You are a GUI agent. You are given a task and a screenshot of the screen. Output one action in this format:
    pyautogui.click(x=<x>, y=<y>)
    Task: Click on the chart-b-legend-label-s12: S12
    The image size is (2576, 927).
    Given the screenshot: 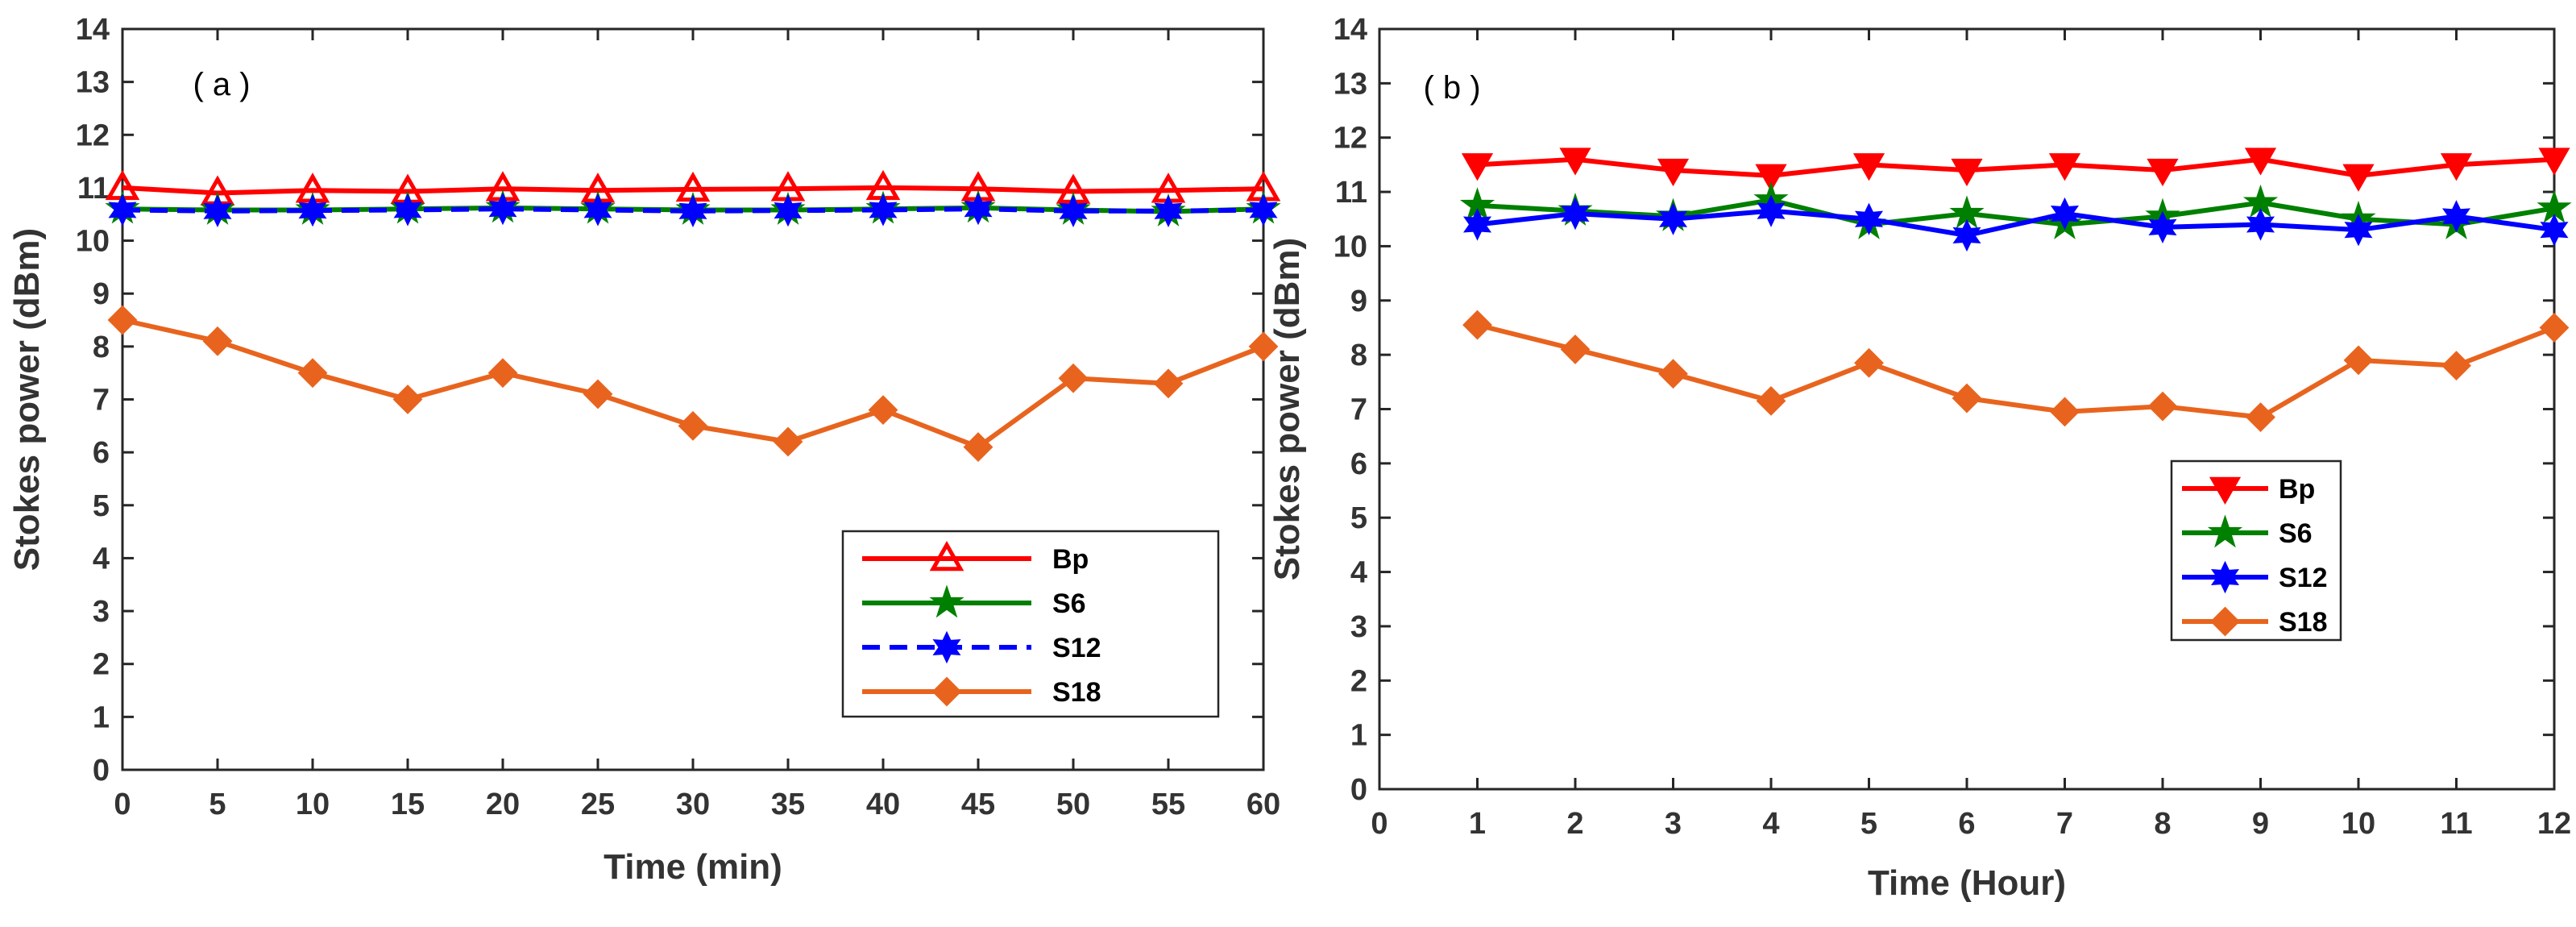 What is the action you would take?
    pyautogui.click(x=2303, y=578)
    